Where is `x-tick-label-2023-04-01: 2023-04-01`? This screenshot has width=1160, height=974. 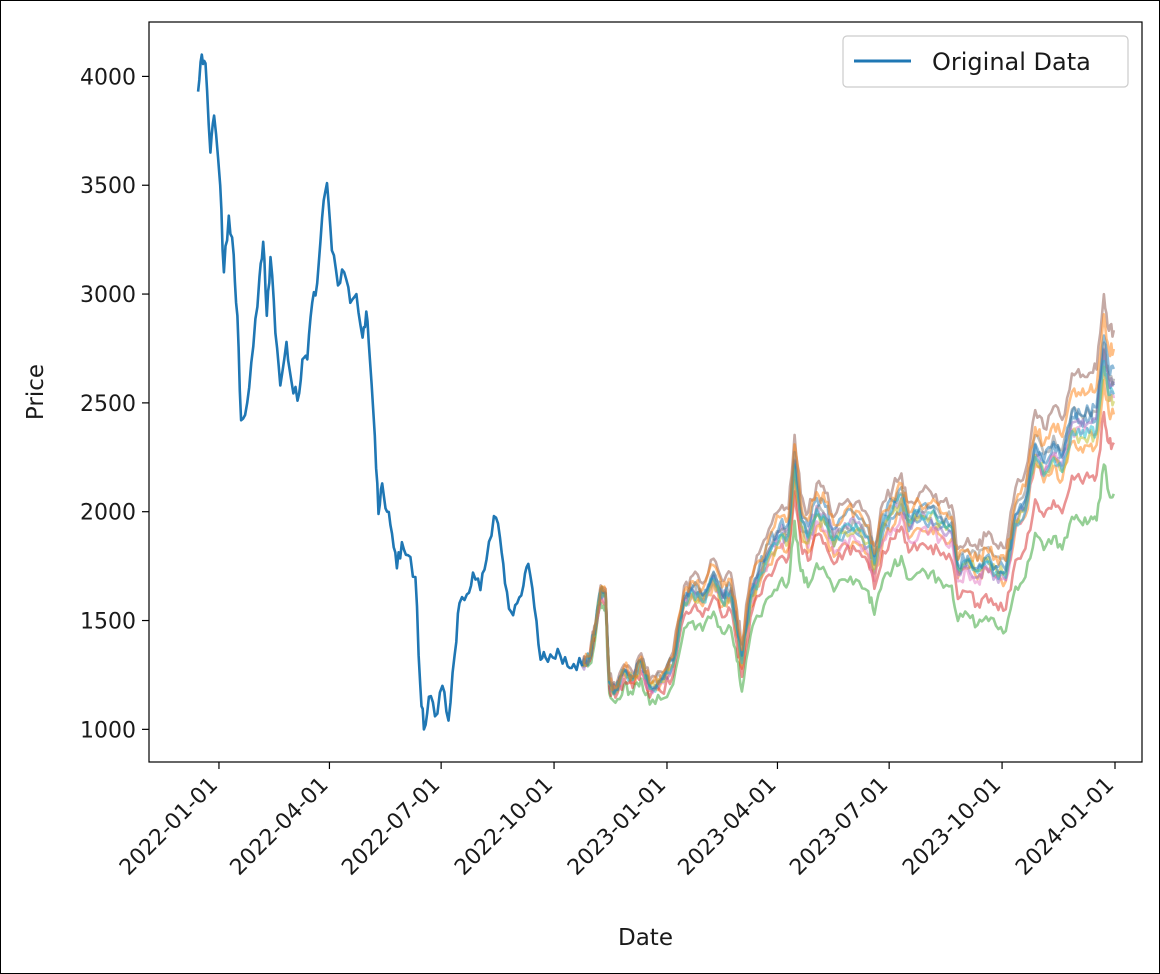 x-tick-label-2023-04-01: 2023-04-01 is located at coordinates (728, 827).